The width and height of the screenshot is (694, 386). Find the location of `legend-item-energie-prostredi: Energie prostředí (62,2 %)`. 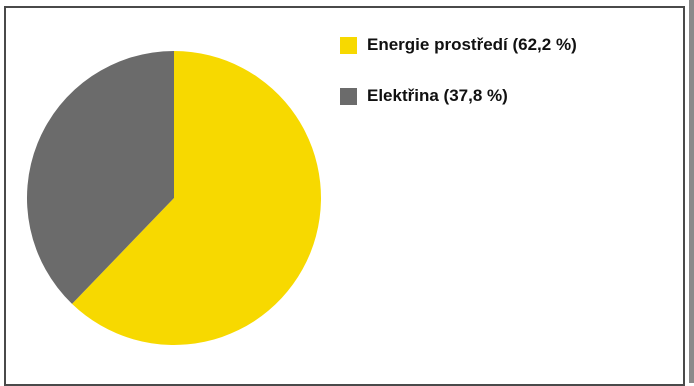

legend-item-energie-prostredi: Energie prostředí (62,2 %) is located at coordinates (458, 45).